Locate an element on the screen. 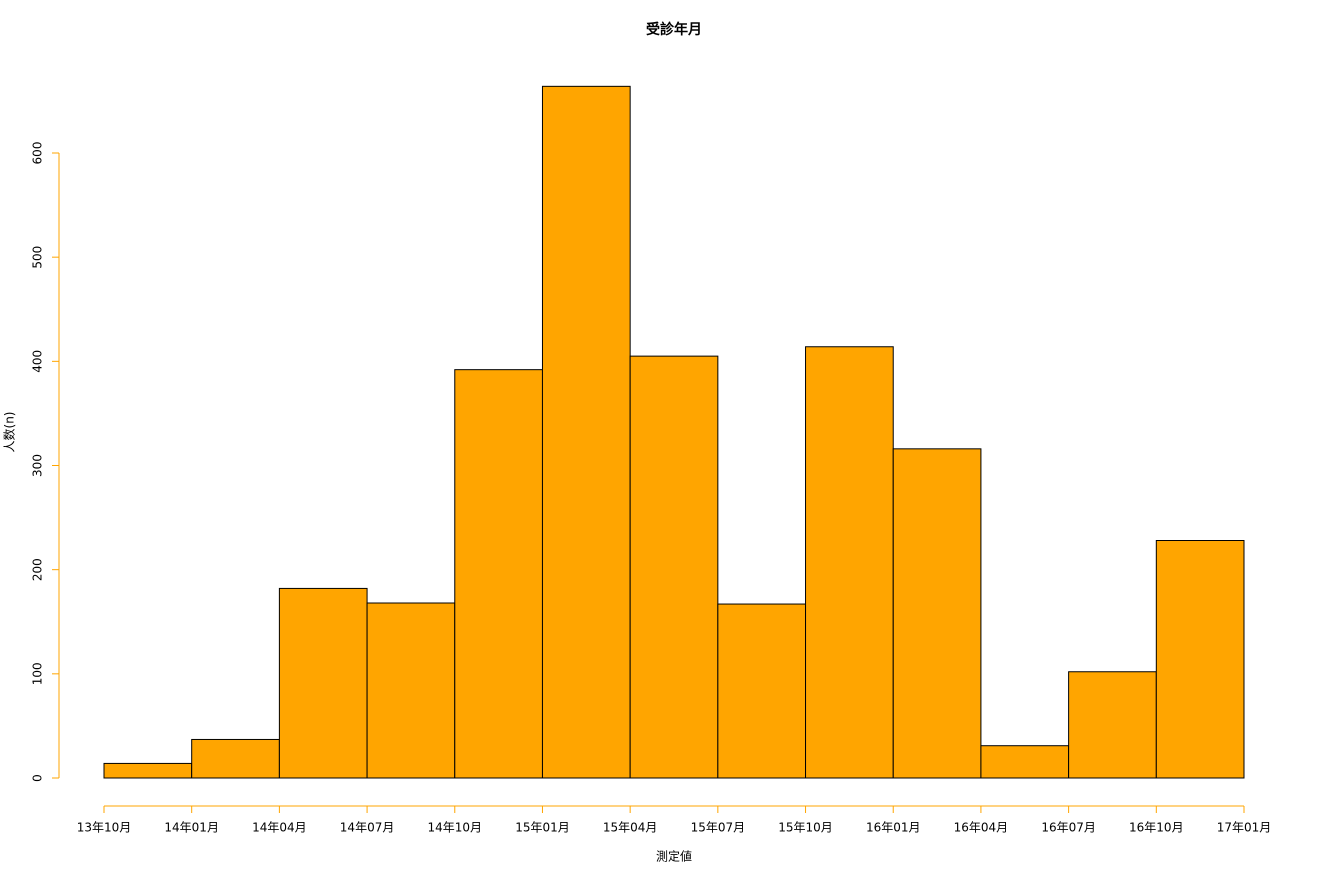 The image size is (1320, 880). y-tick-label: 600 is located at coordinates (38, 153).